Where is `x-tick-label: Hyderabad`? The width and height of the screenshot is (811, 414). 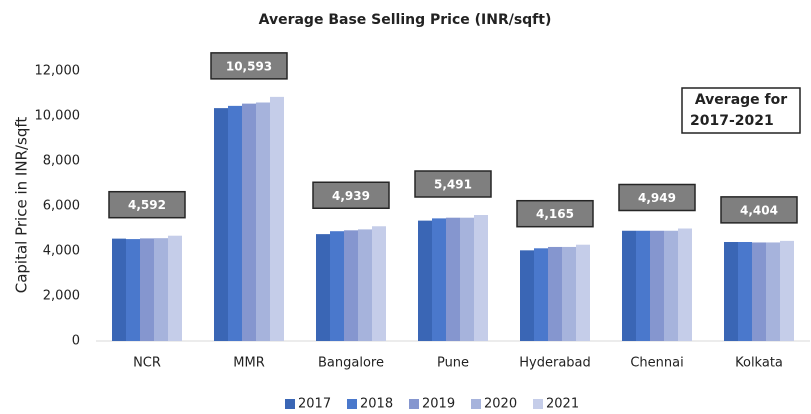
x-tick-label: Hyderabad is located at coordinates (555, 363).